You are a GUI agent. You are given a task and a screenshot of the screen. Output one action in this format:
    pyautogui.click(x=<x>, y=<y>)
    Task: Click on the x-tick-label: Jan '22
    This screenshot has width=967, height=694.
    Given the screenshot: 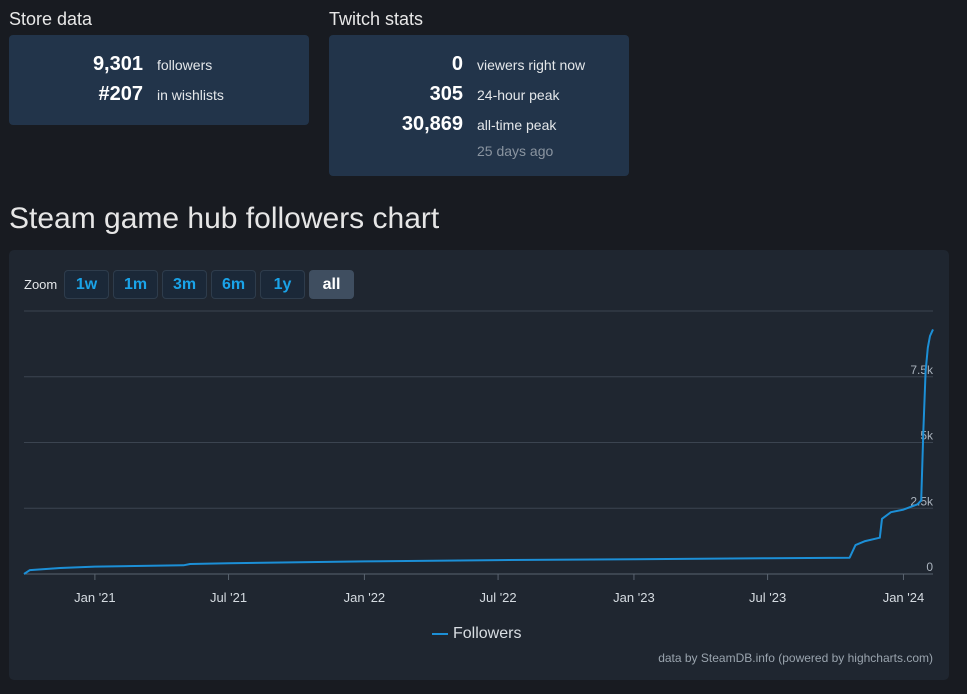 What is the action you would take?
    pyautogui.click(x=365, y=597)
    